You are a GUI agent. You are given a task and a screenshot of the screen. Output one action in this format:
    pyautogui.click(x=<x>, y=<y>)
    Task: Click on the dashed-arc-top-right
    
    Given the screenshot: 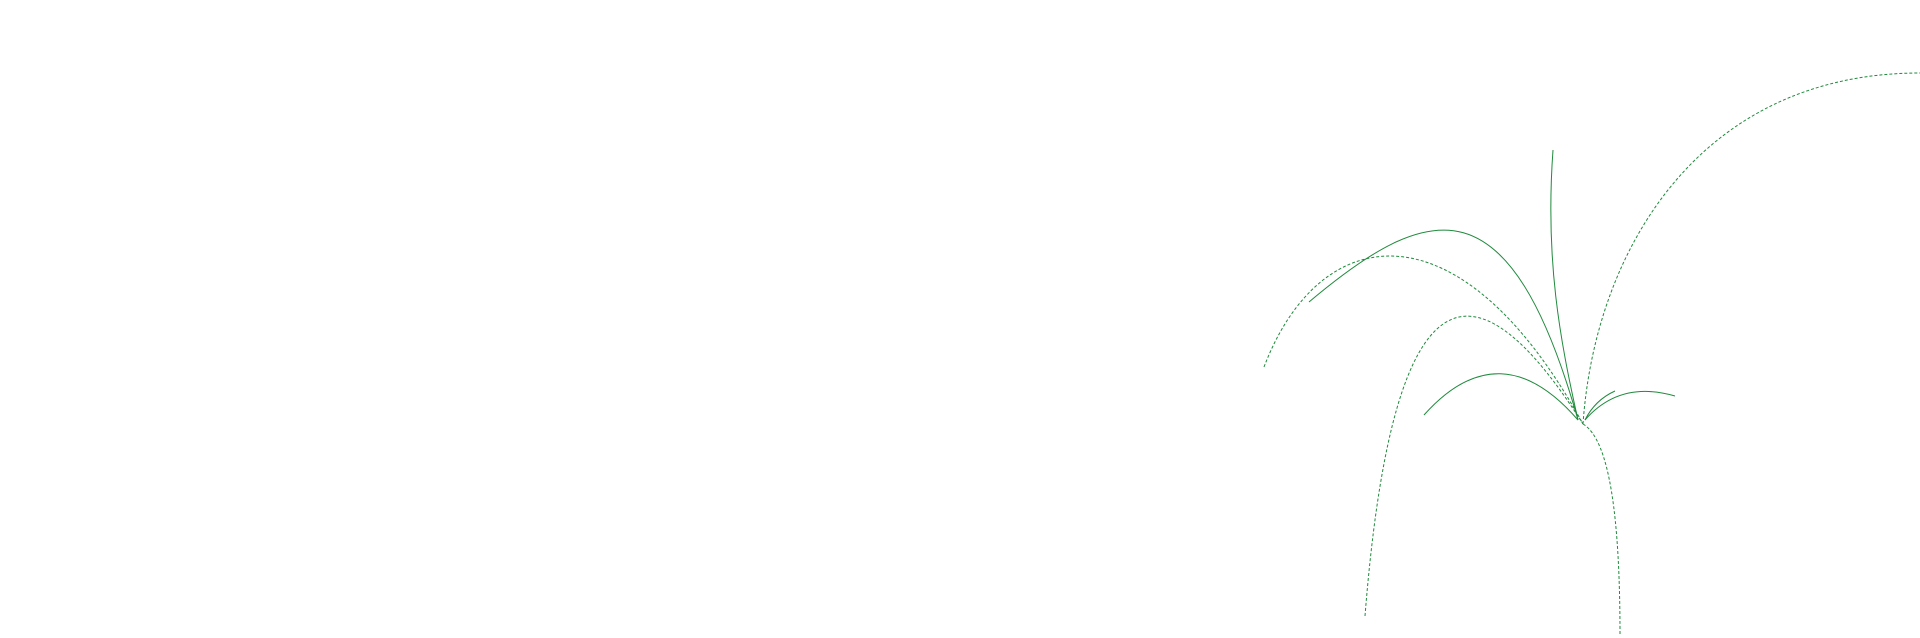 What is the action you would take?
    pyautogui.click(x=1751, y=248)
    